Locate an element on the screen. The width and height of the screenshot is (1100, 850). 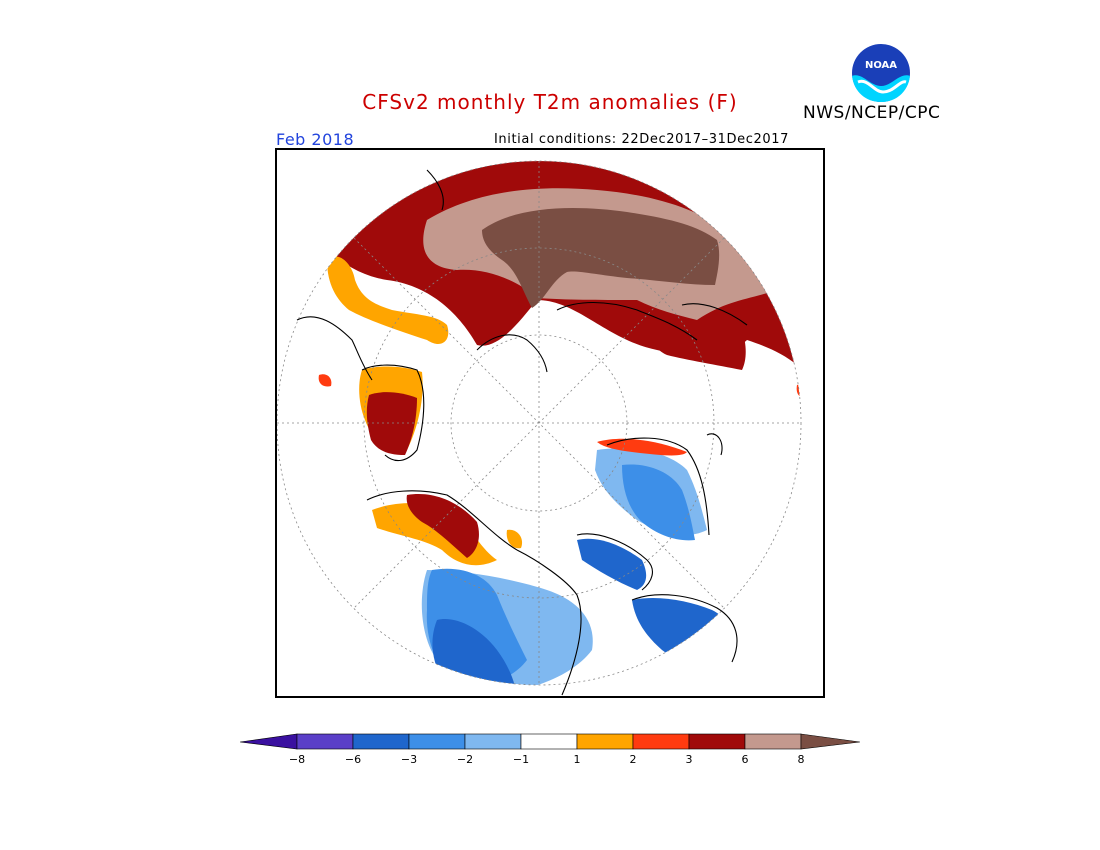
warm-anomaly-red is located at coordinates (698, 346).